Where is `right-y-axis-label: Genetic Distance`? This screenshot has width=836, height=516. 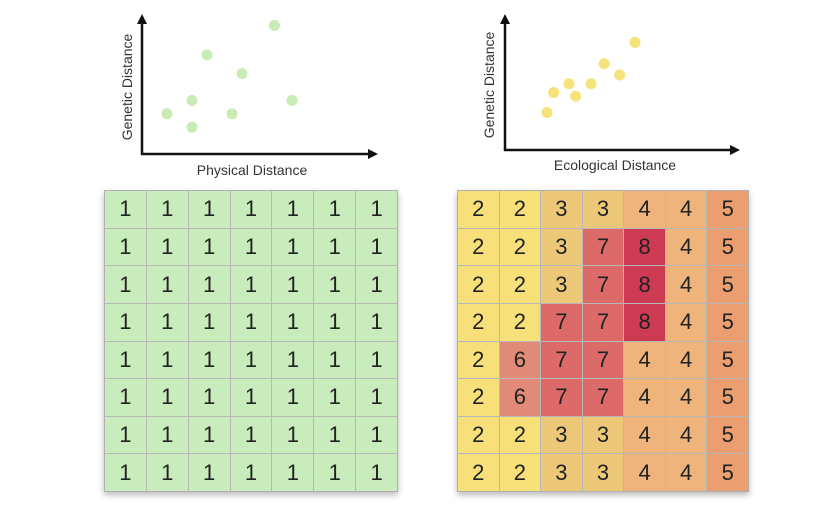 right-y-axis-label: Genetic Distance is located at coordinates (489, 84).